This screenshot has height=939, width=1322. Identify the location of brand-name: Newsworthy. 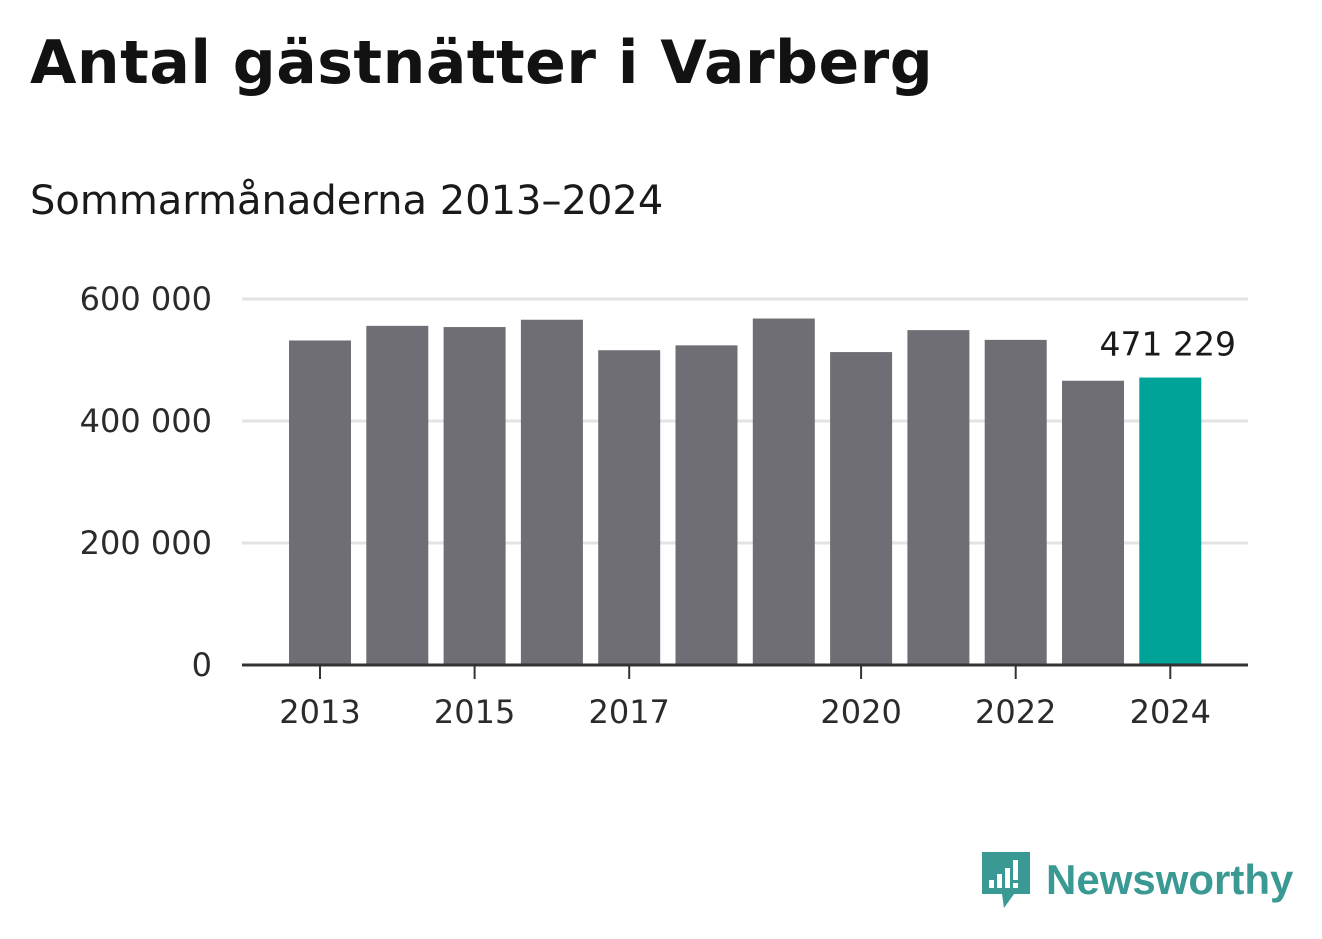
(1170, 879).